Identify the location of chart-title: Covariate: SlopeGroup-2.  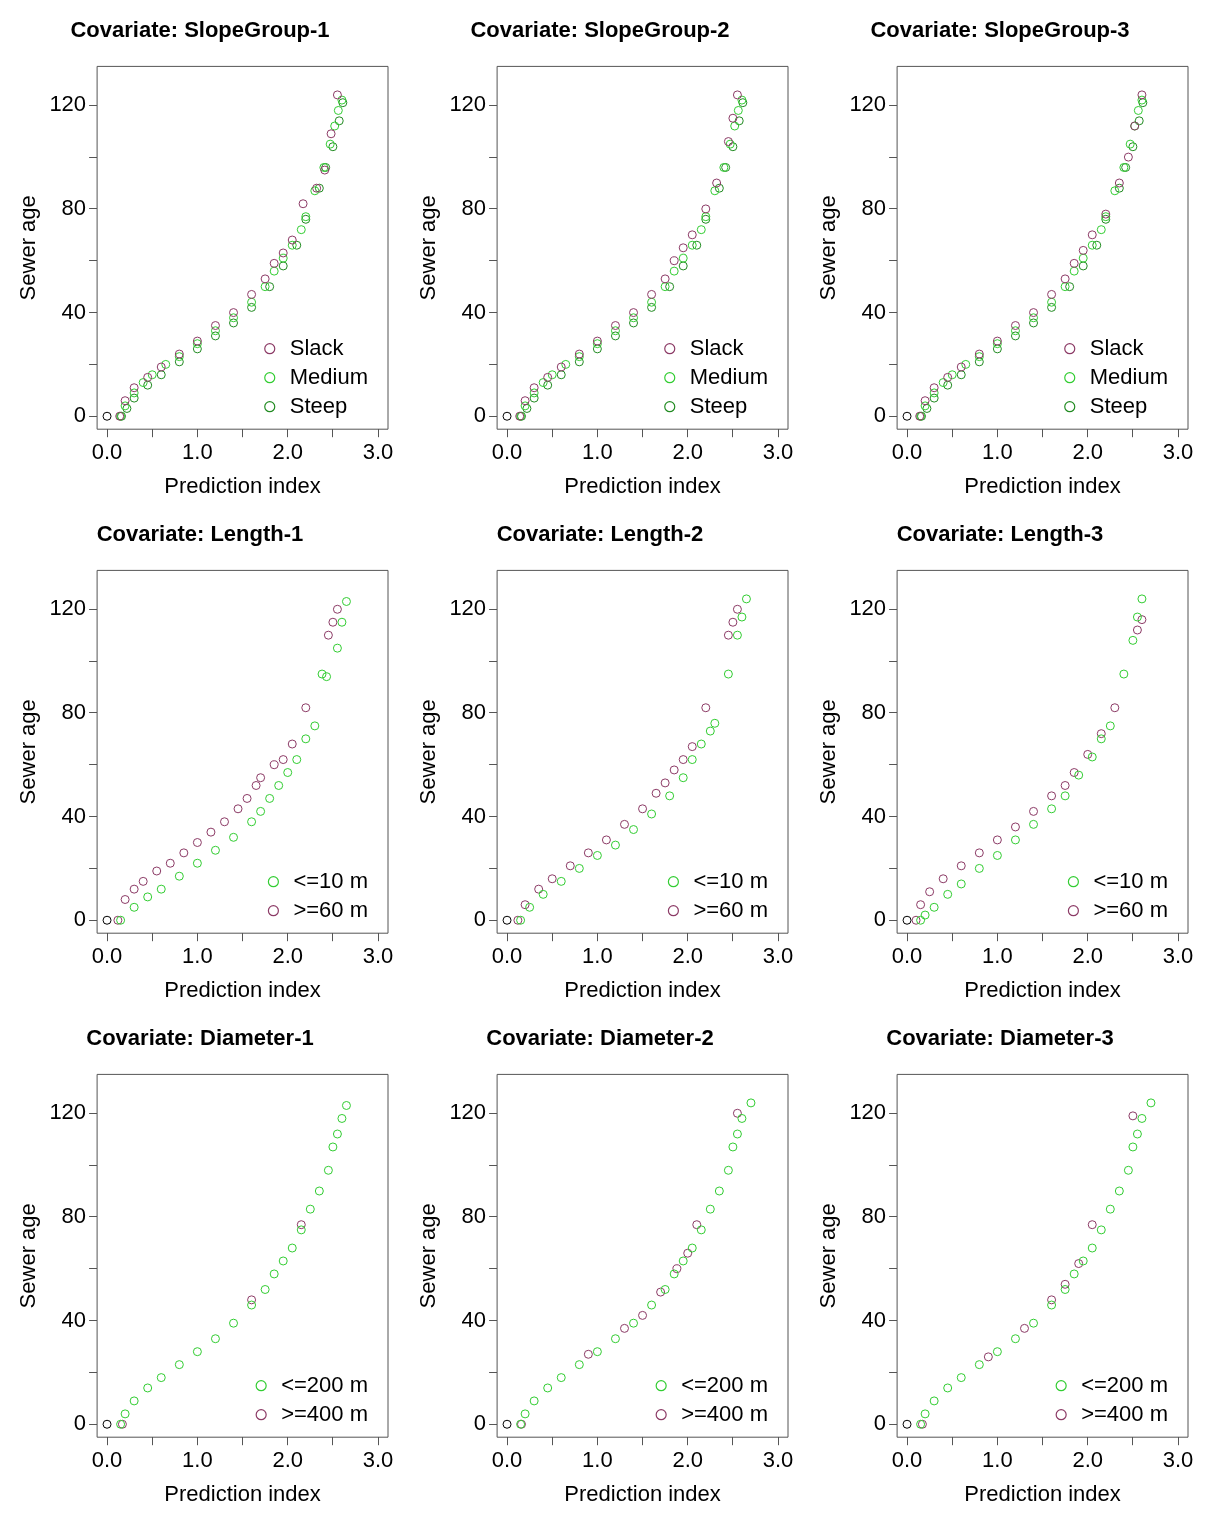
(600, 30).